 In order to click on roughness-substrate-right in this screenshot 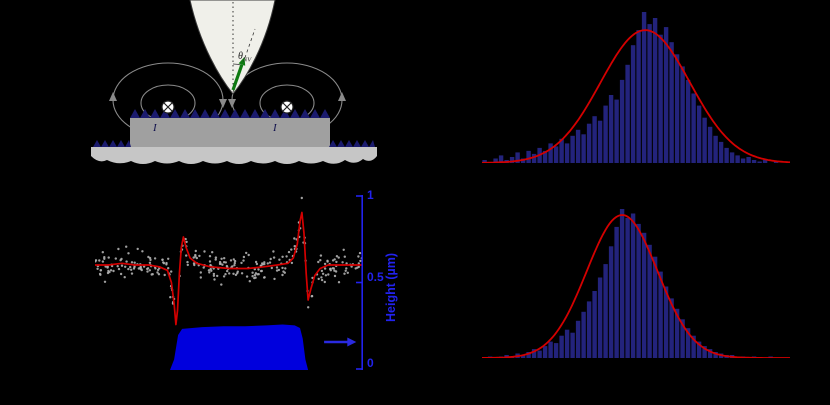, I will do `click(352, 143)`.